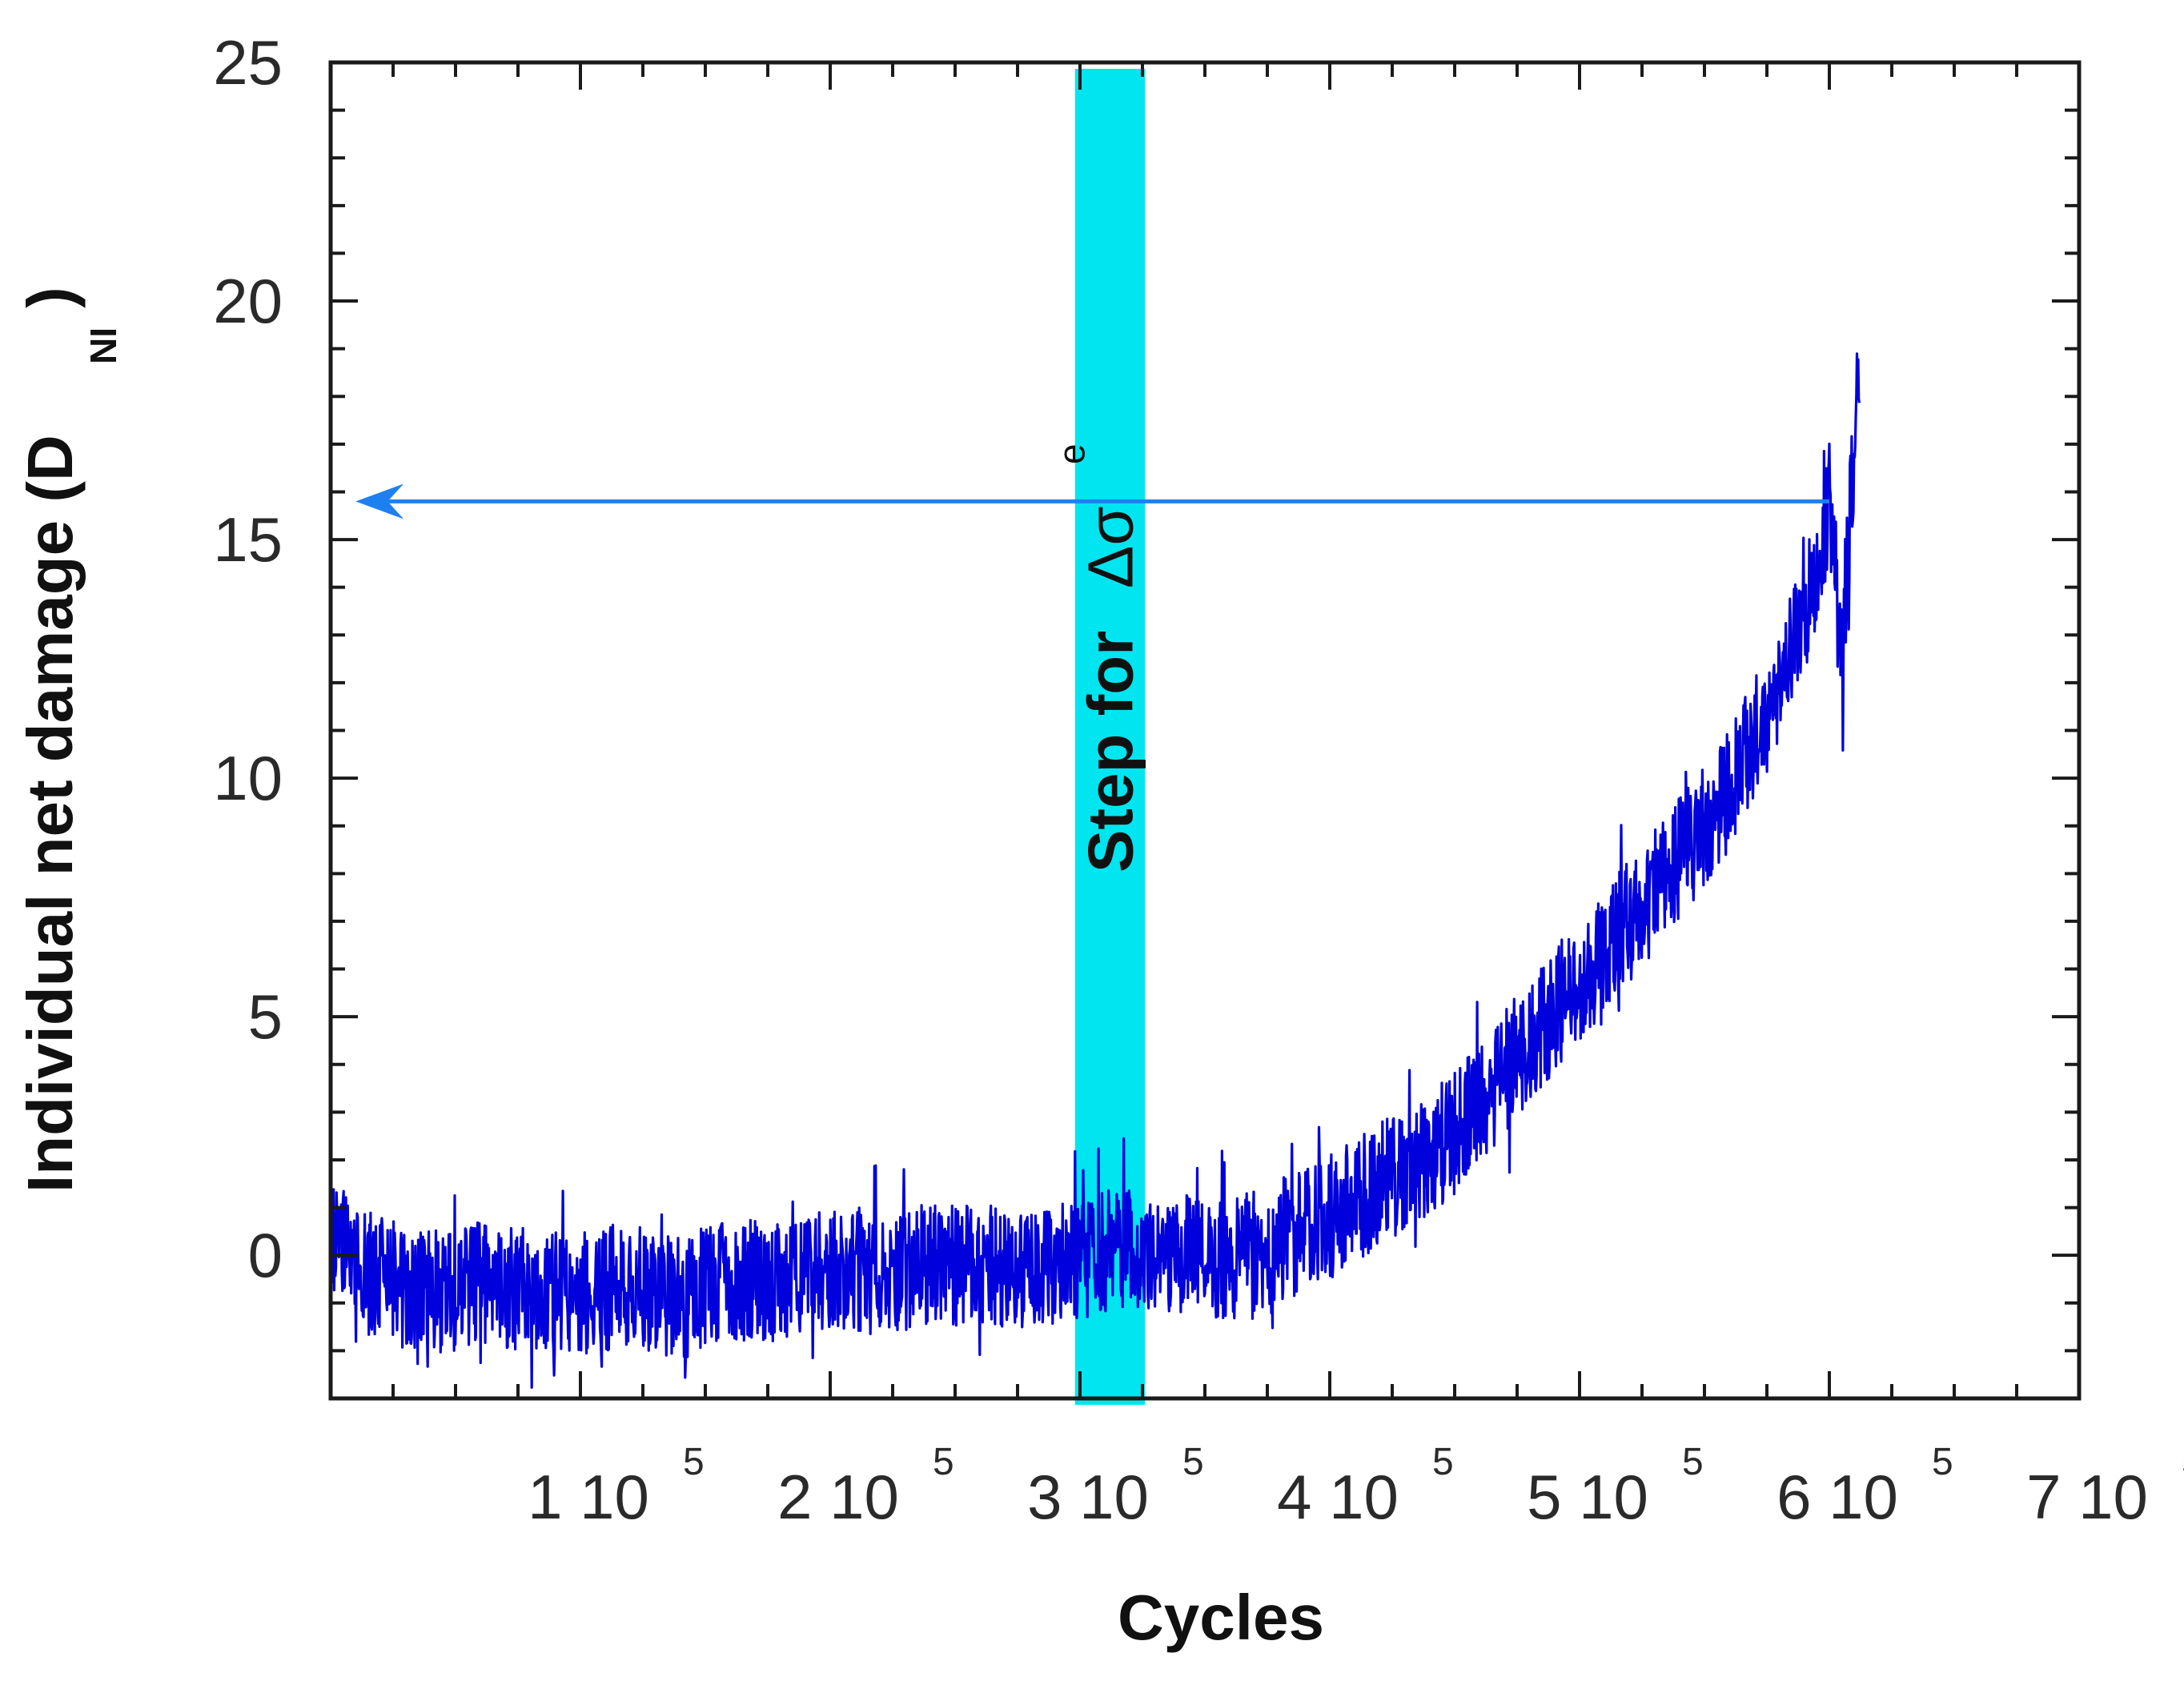 The width and height of the screenshot is (2184, 1689). I want to click on band-label-superscript: e, so click(1071, 453).